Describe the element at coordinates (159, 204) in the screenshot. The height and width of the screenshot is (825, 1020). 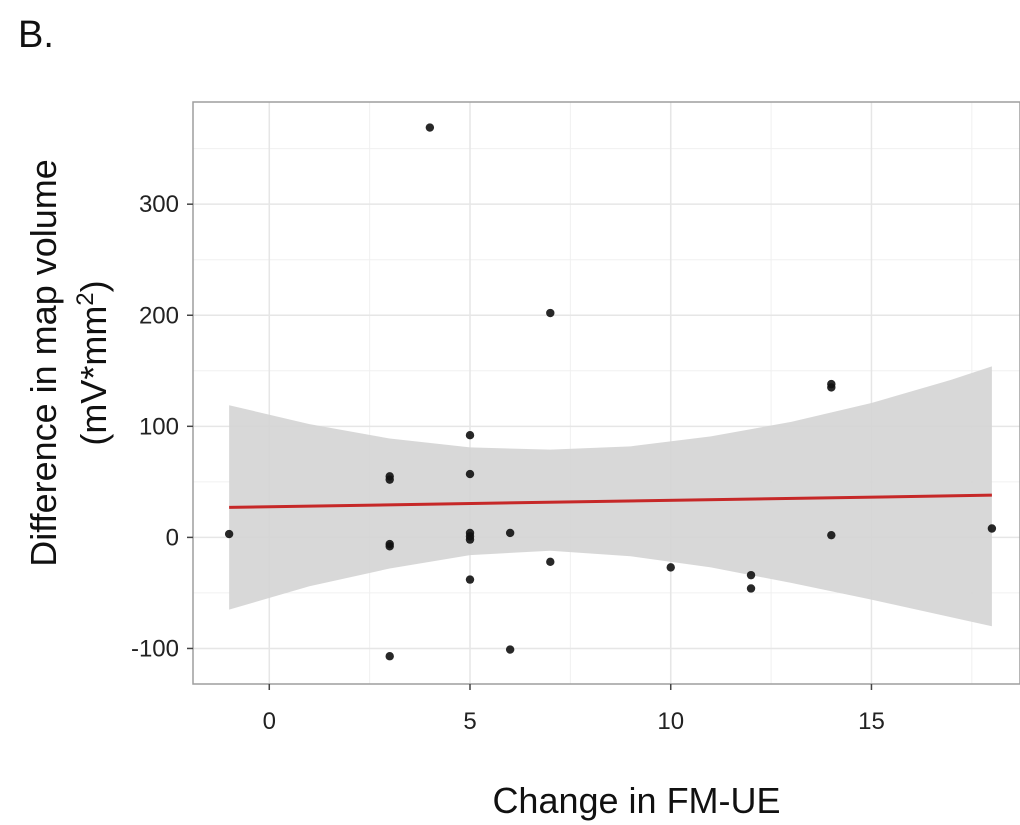
I see `y-tick-label: 300` at that location.